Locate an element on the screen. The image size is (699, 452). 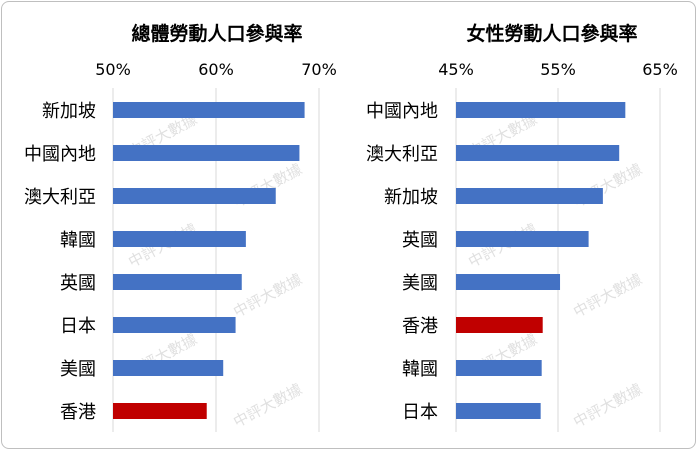
x-tick-label: 70% is located at coordinates (319, 69).